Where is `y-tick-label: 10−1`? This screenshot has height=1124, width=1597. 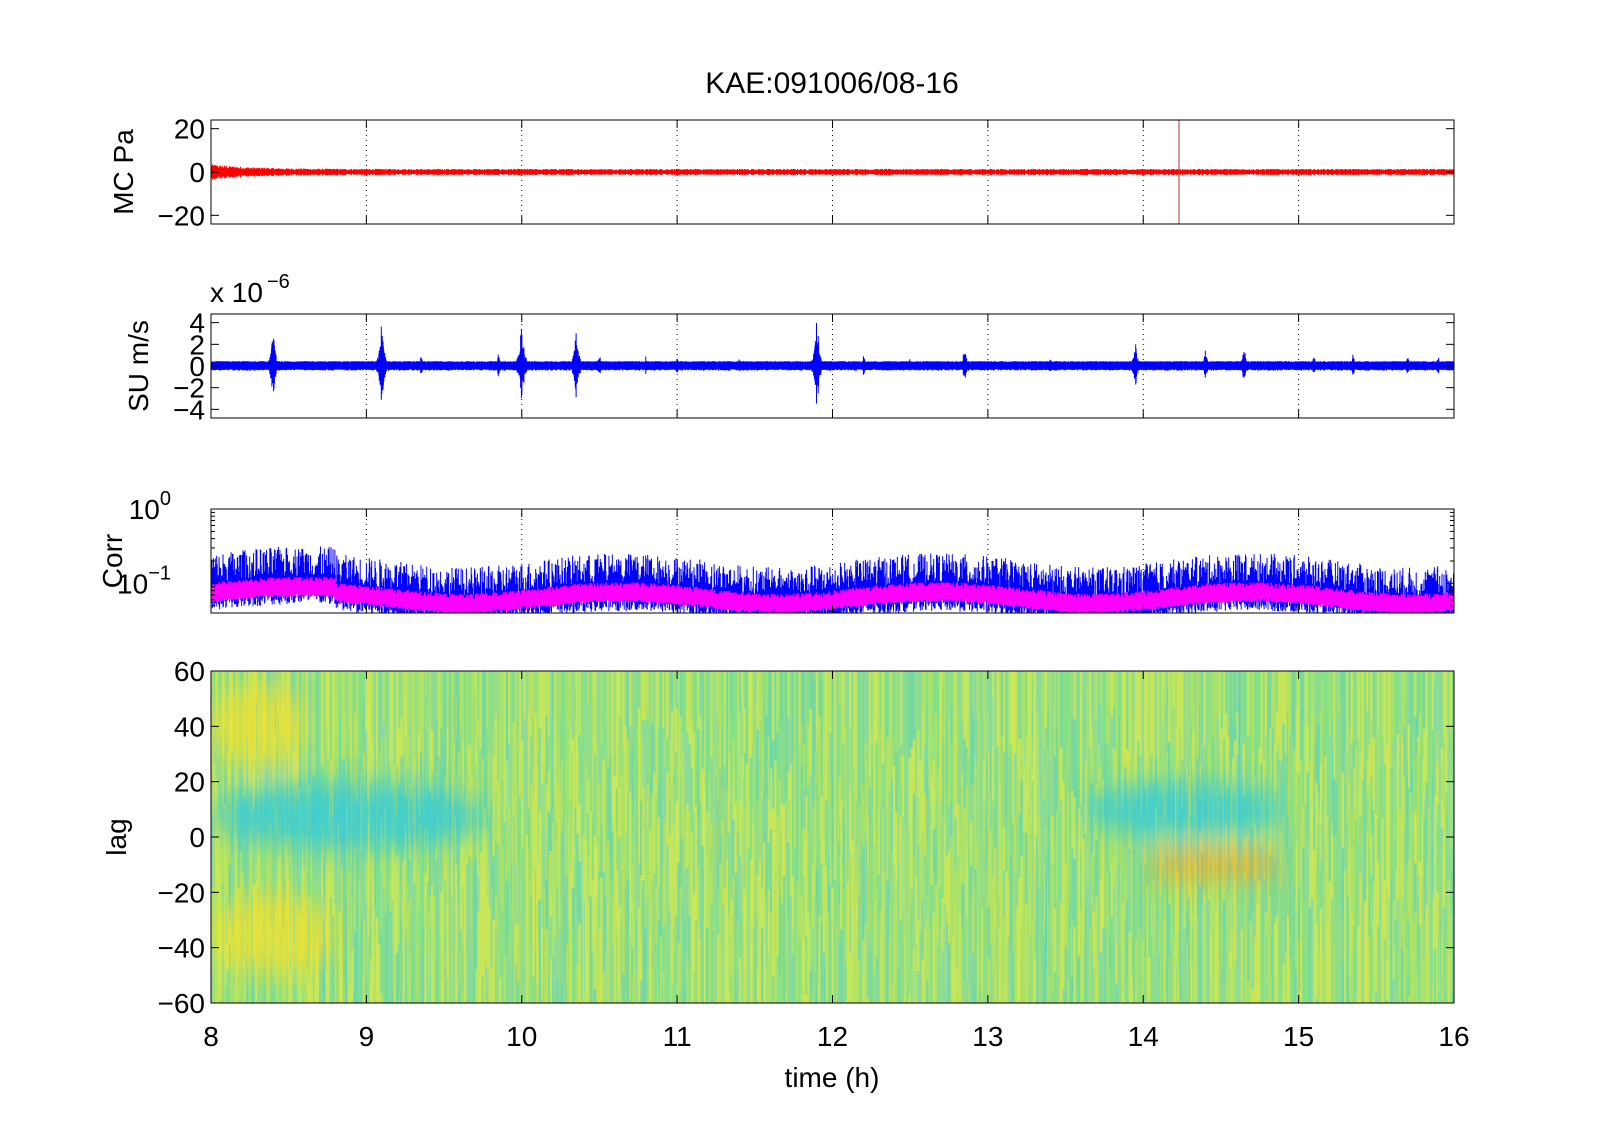
y-tick-label: 10−1 is located at coordinates (144, 580).